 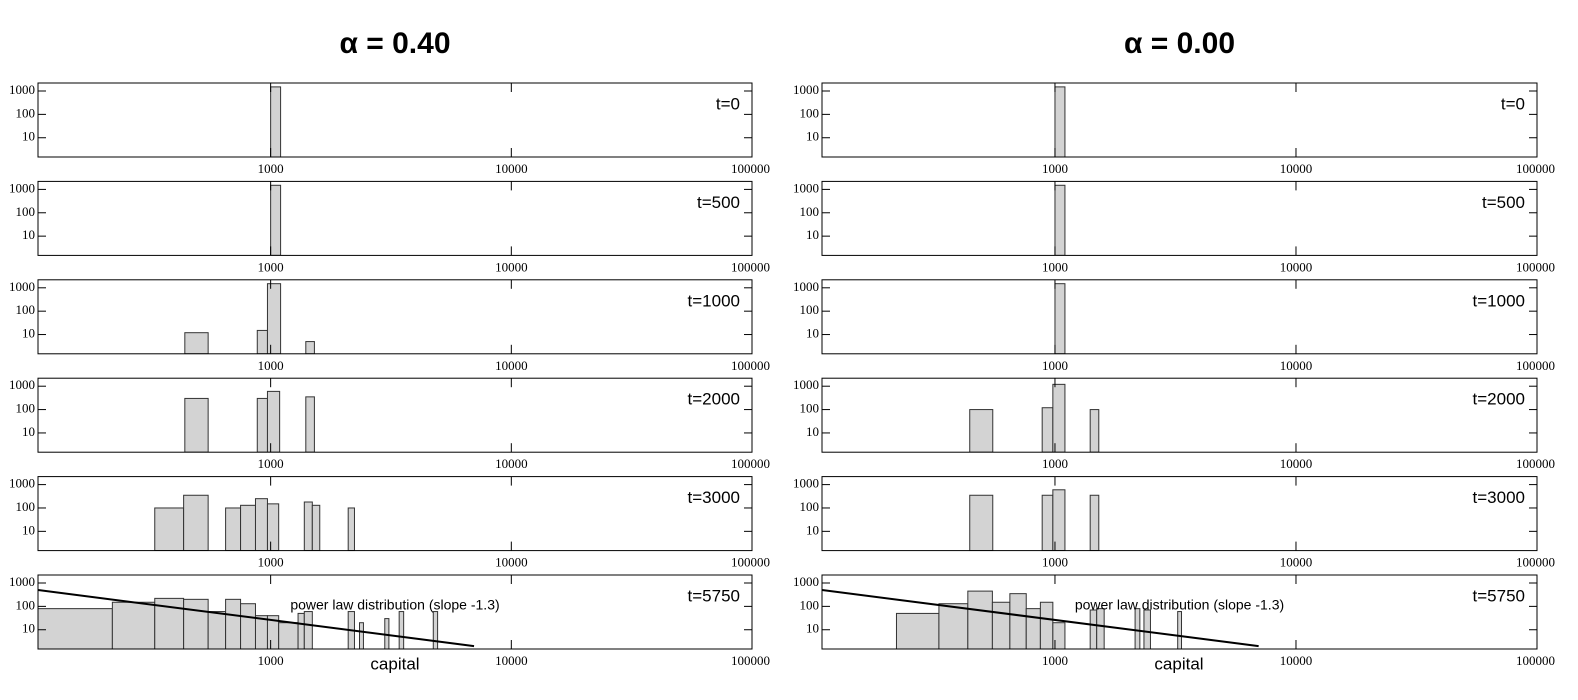 I want to click on column-title: α = 0.40, so click(x=394, y=43).